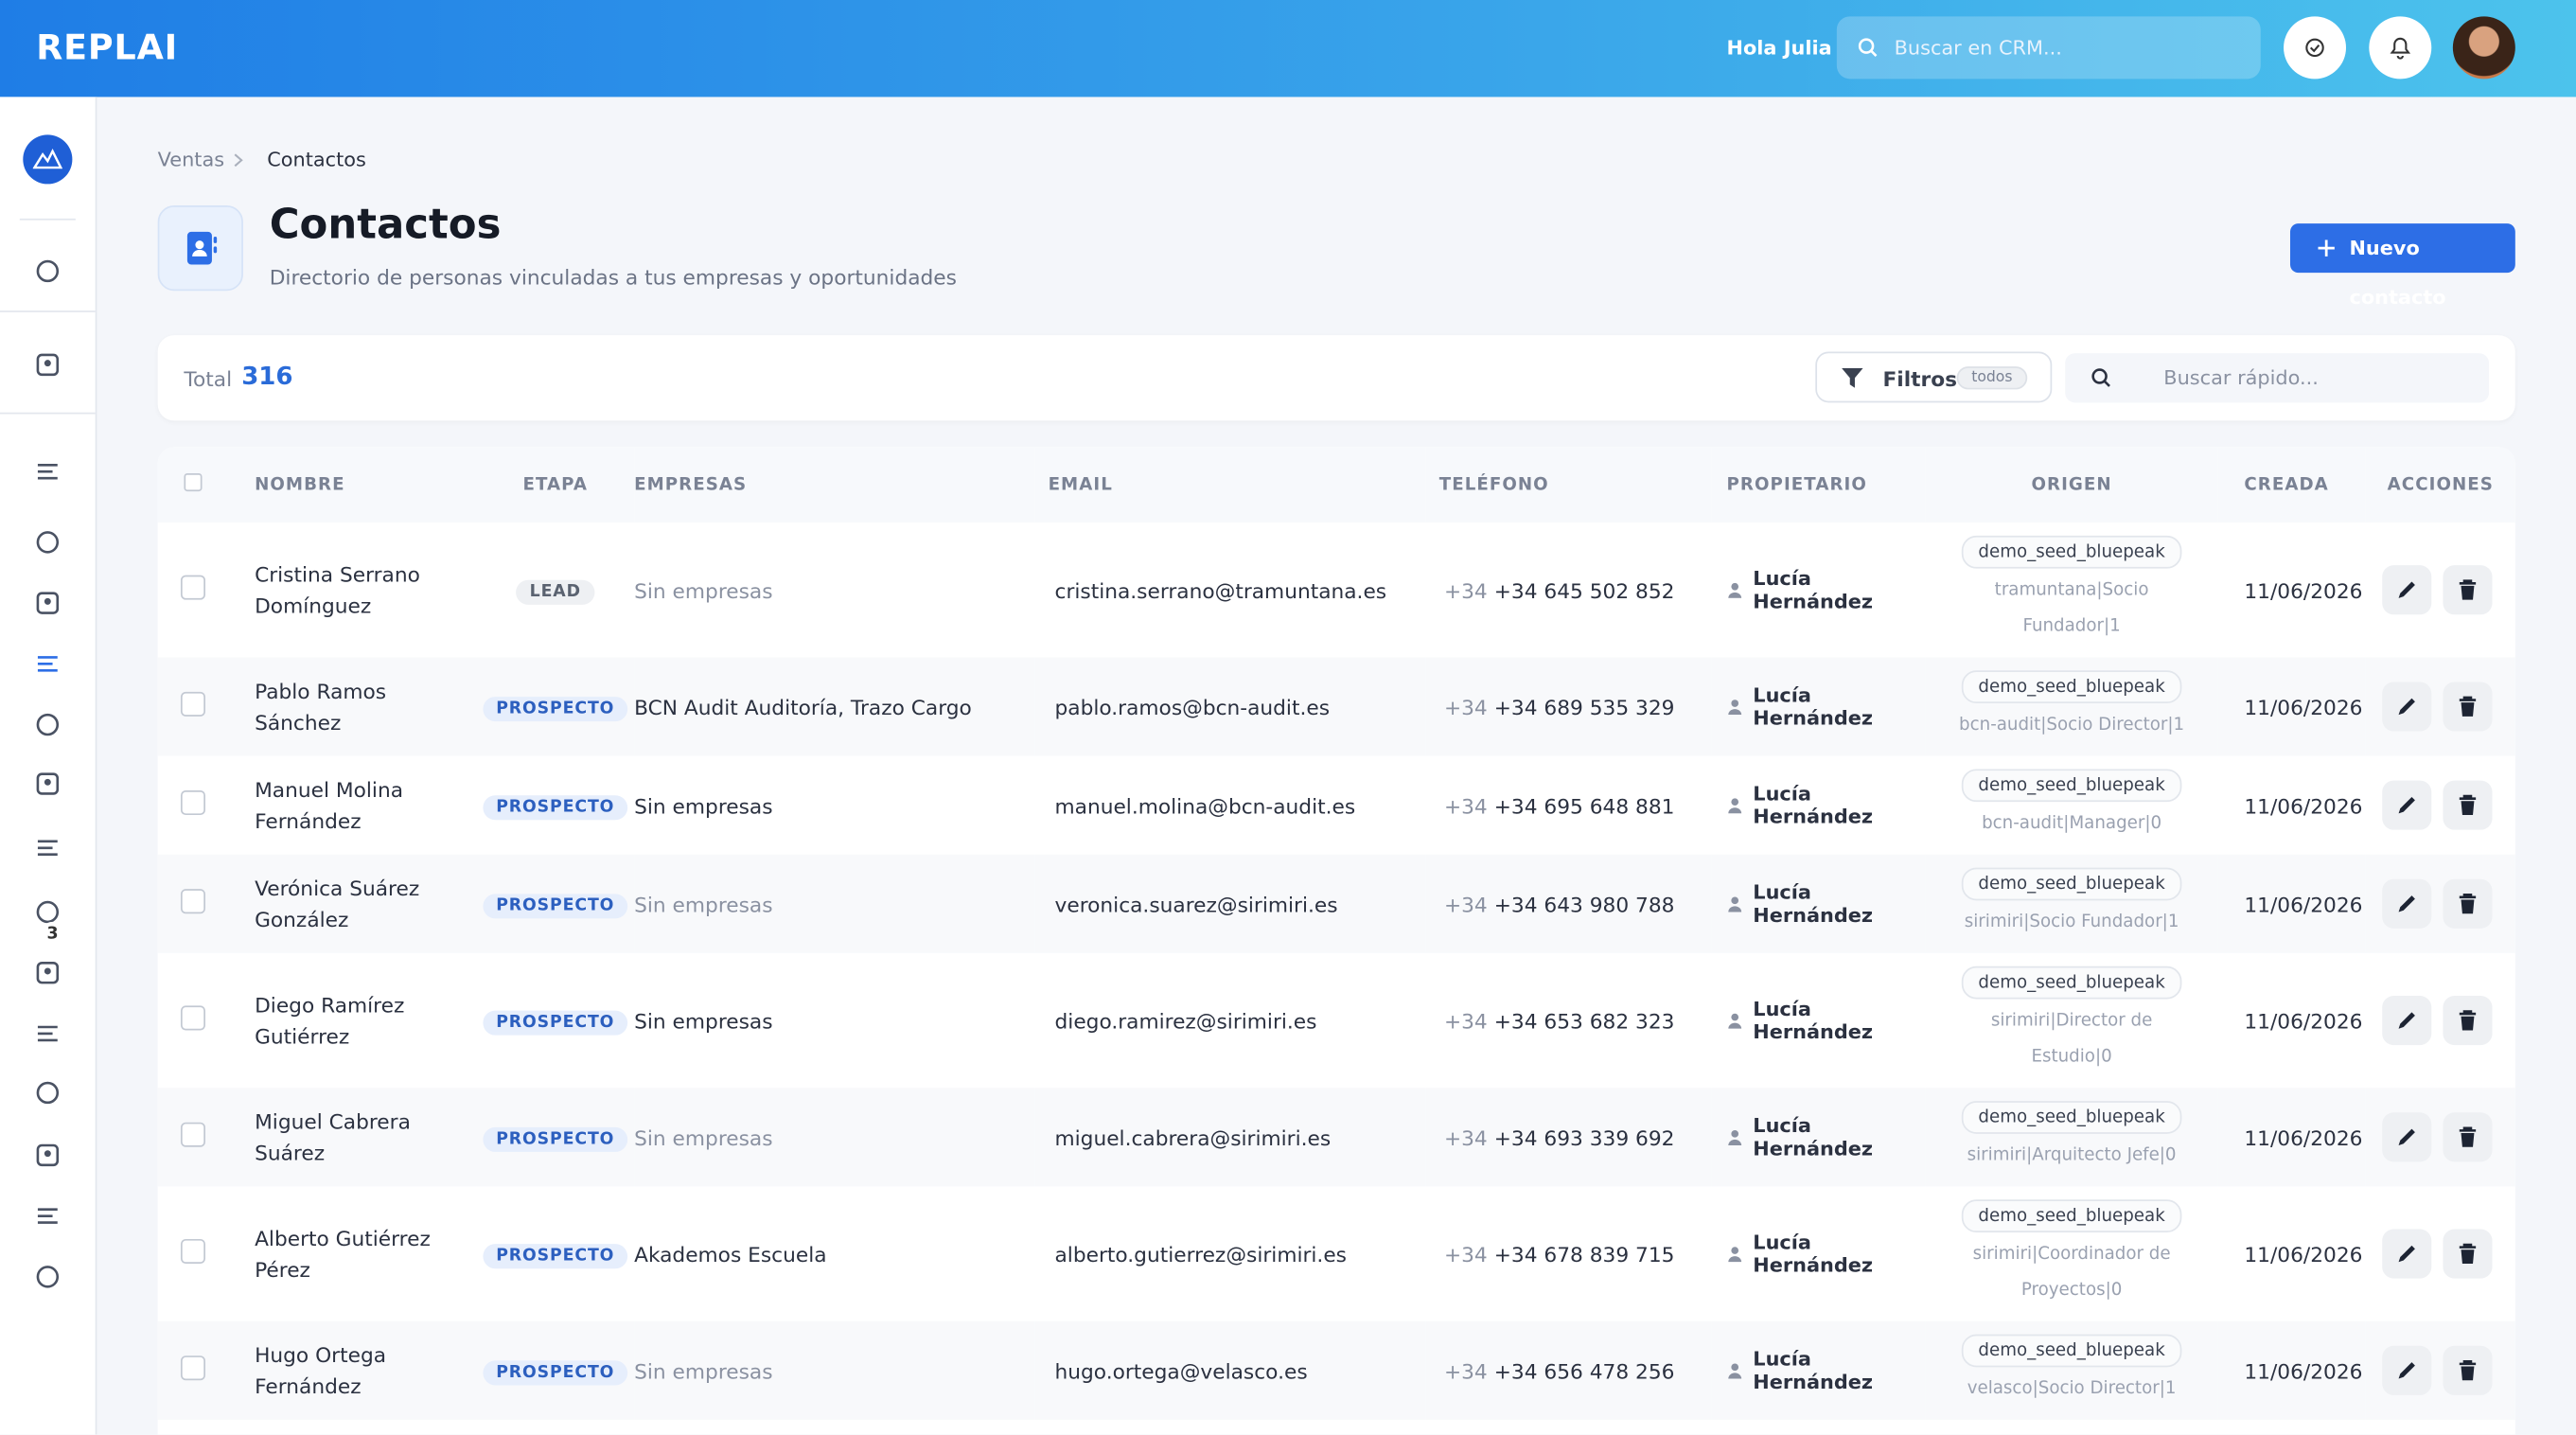 This screenshot has height=1435, width=2576. Describe the element at coordinates (1181, 1370) in the screenshot. I see `email: hugo.ortega@velasco.es` at that location.